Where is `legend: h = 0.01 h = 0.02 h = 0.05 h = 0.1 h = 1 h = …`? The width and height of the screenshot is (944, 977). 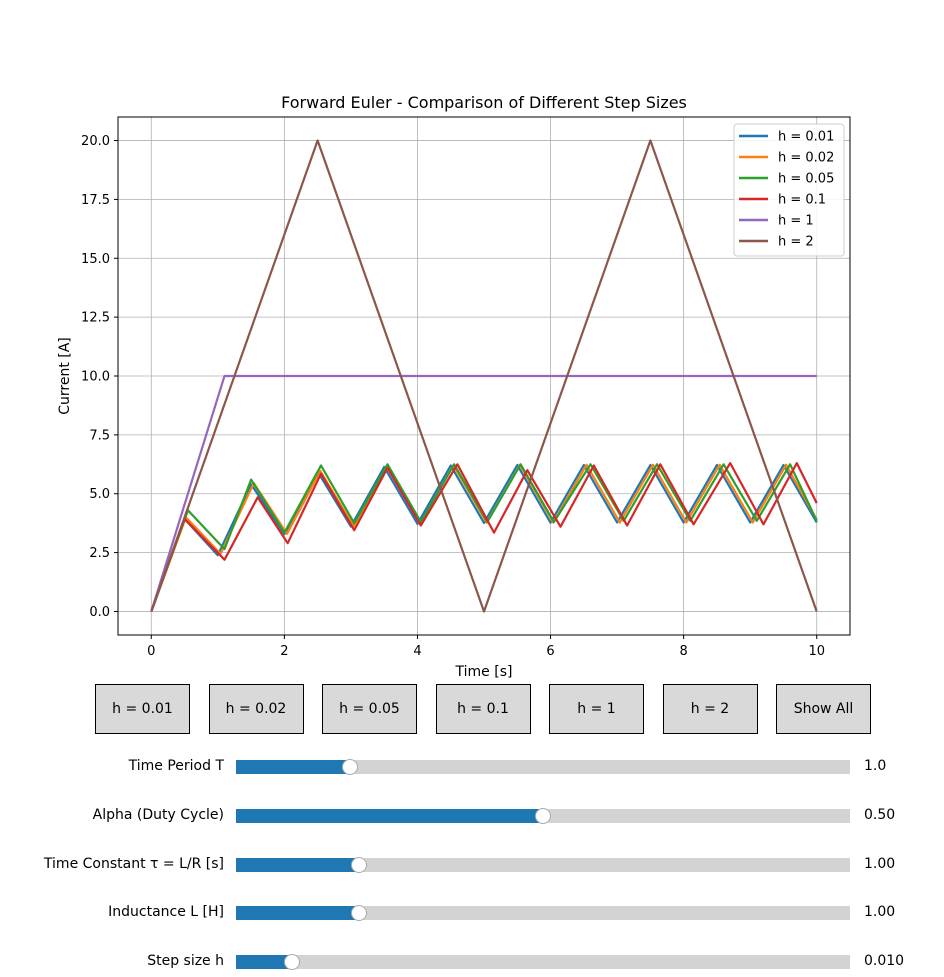
legend: h = 0.01 h = 0.02 h = 0.05 h = 0.1 h = 1 h = … is located at coordinates (789, 190).